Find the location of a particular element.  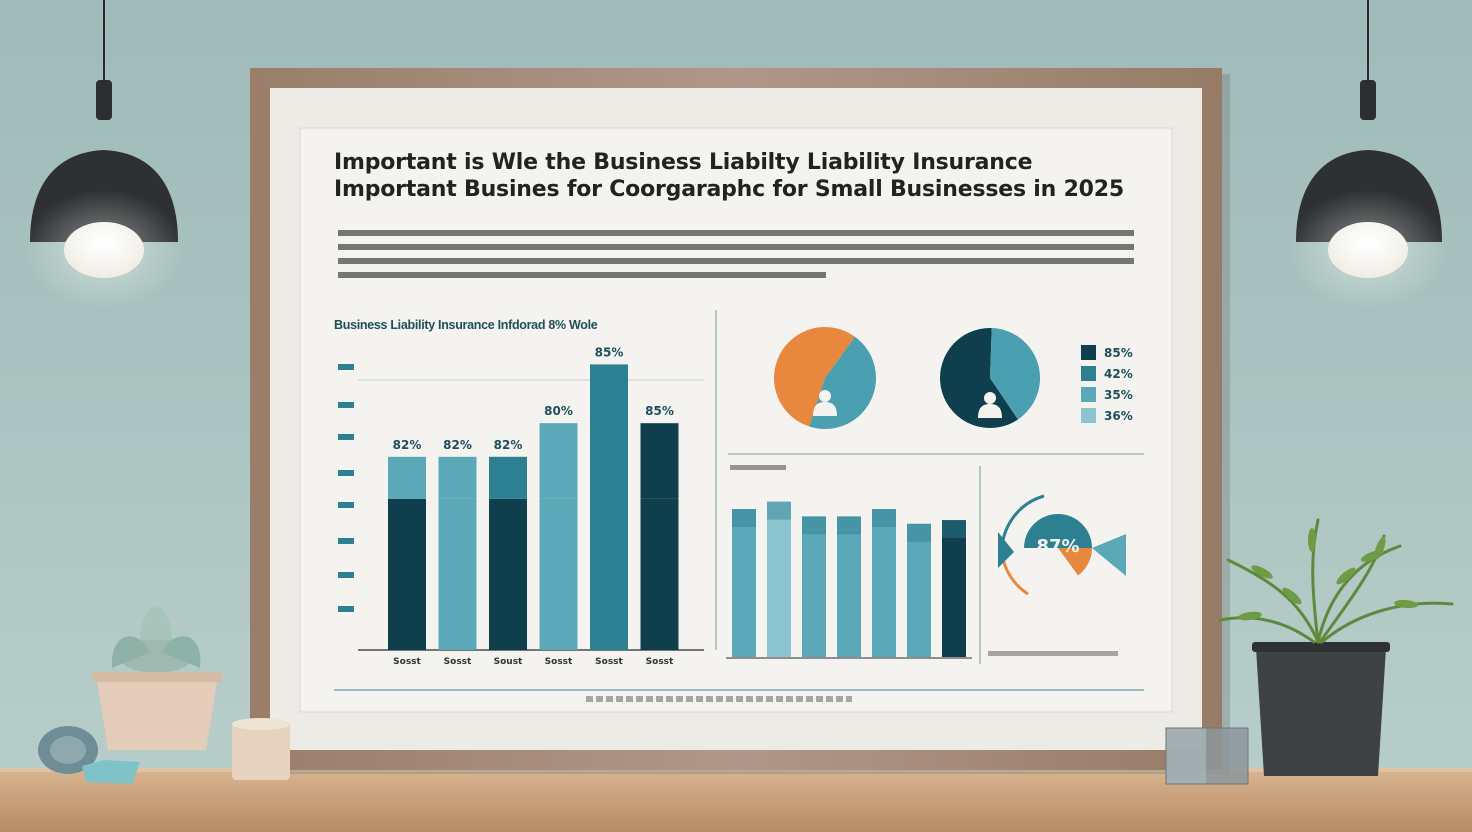

glass-cube-decor is located at coordinates (1207, 756).